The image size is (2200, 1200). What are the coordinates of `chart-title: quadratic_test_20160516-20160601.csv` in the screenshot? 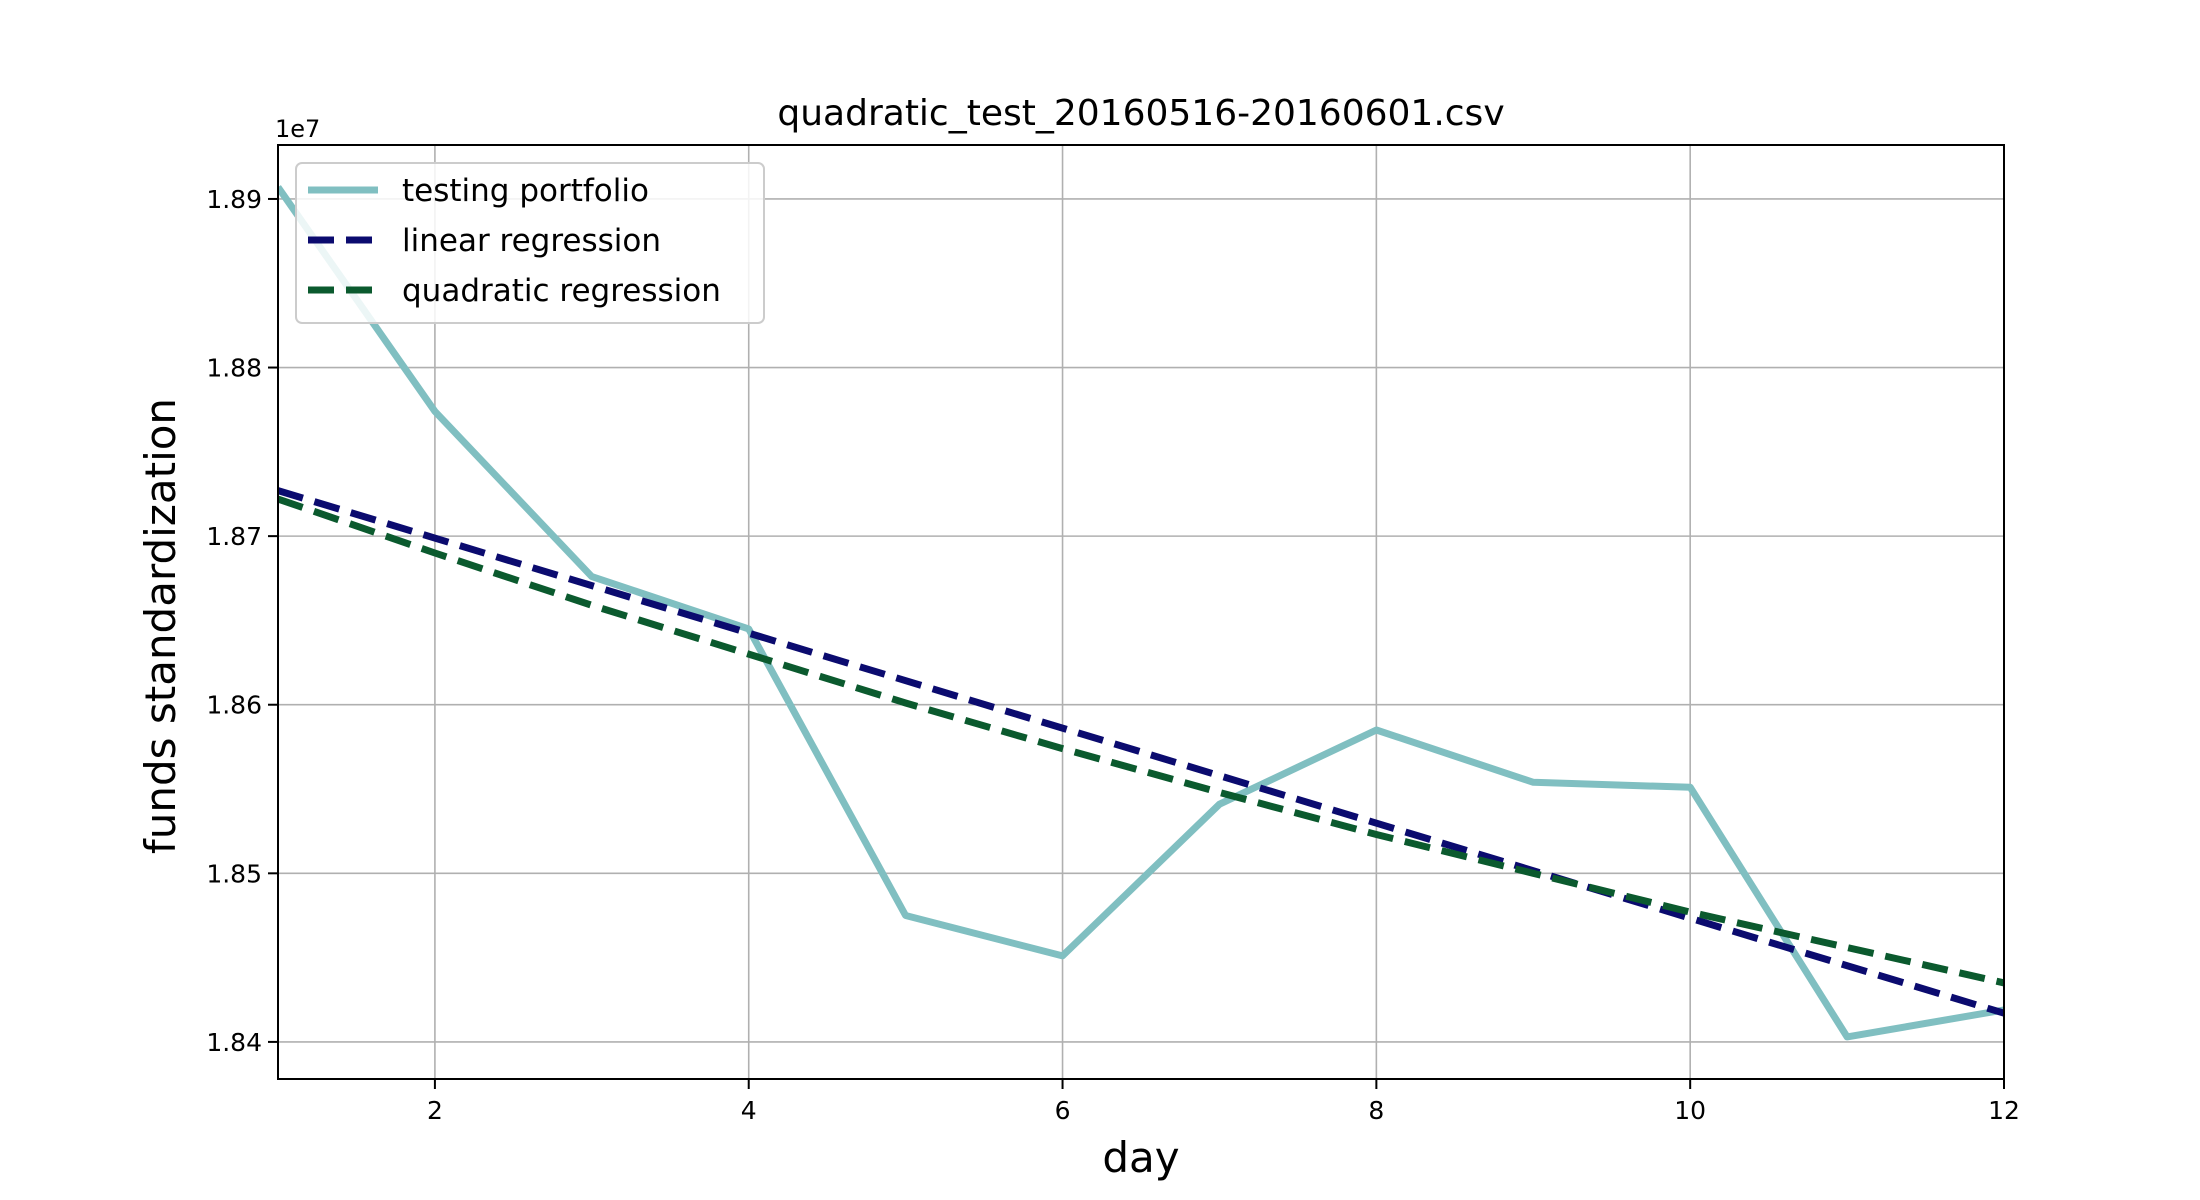 It's located at (1140, 113).